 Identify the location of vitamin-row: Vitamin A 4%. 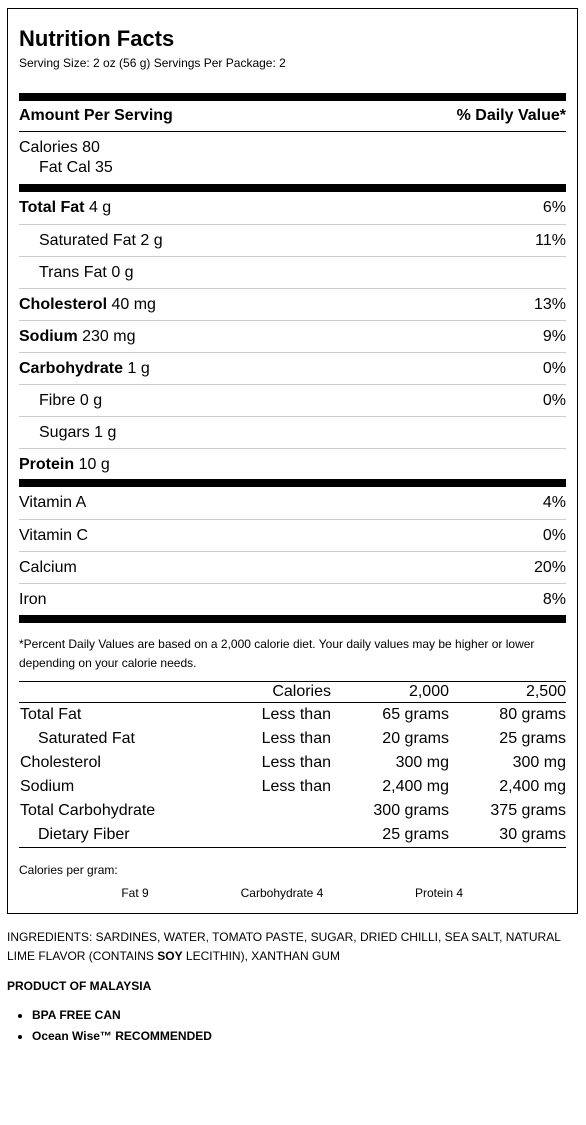
(292, 503).